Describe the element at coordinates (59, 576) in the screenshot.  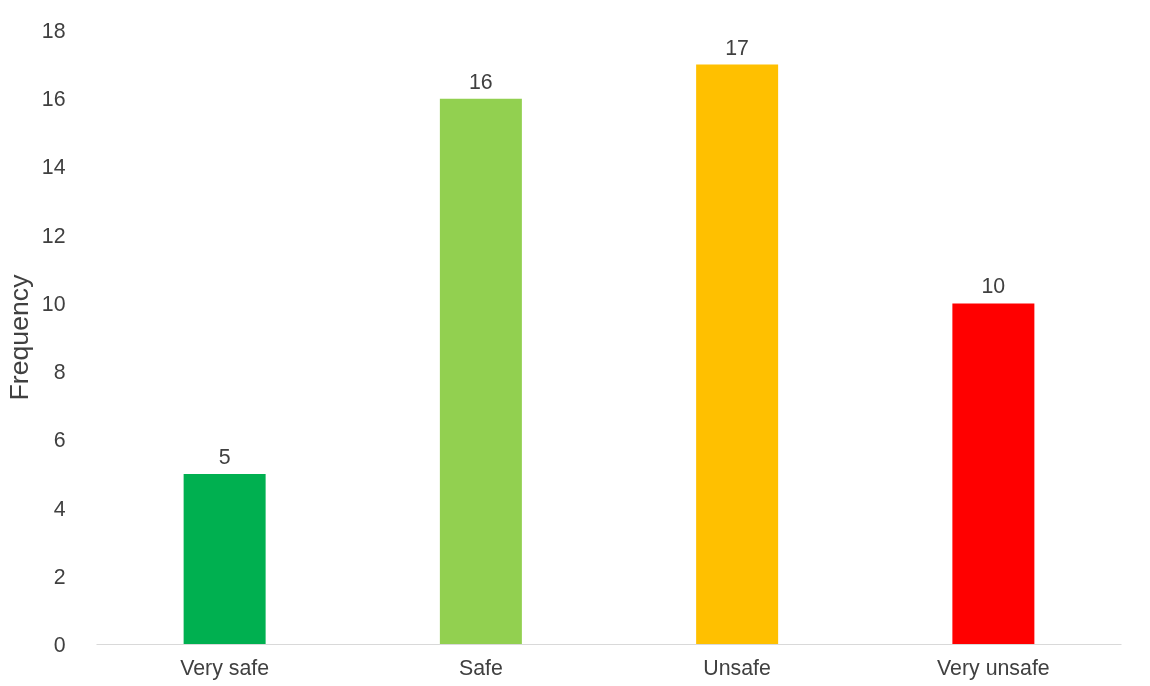
I see `y-tick-label: 2` at that location.